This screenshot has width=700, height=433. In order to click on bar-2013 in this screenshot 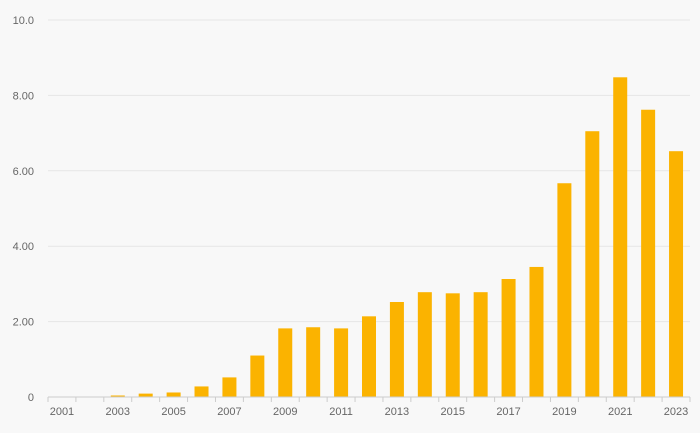, I will do `click(396, 349)`.